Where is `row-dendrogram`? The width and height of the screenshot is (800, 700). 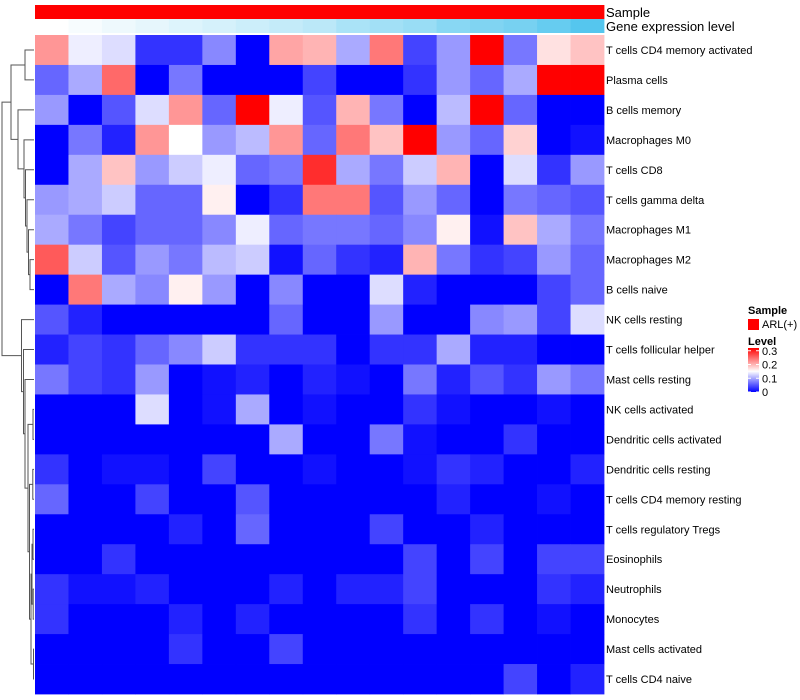
row-dendrogram is located at coordinates (17, 364).